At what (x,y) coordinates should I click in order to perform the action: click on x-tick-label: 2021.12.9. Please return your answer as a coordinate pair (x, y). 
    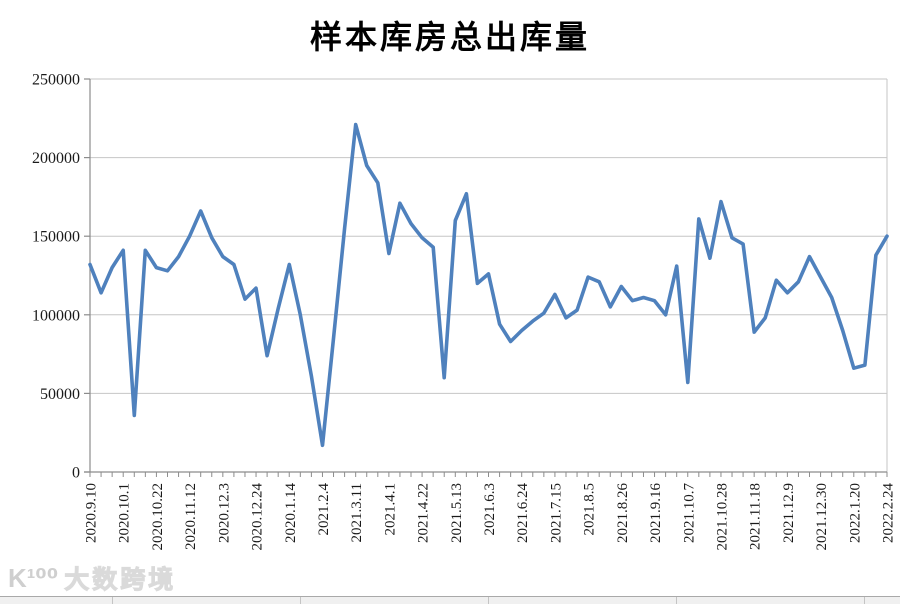
    Looking at the image, I should click on (789, 513).